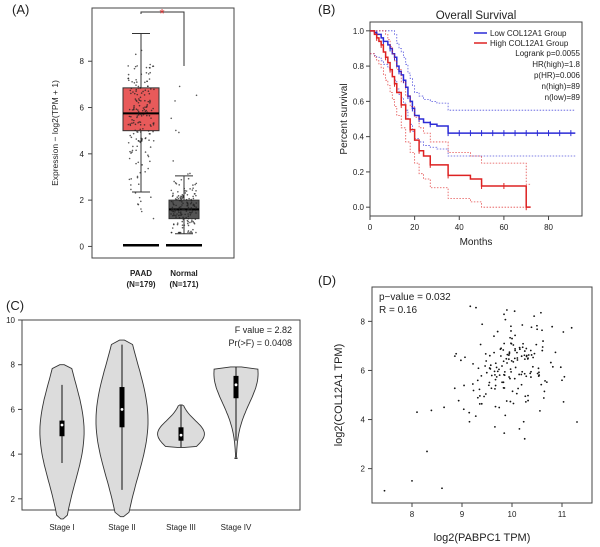 The image size is (600, 547). Describe the element at coordinates (339, 395) in the screenshot. I see `panel-d-y-axis-label: log2(COL12A1 TPM)` at that location.